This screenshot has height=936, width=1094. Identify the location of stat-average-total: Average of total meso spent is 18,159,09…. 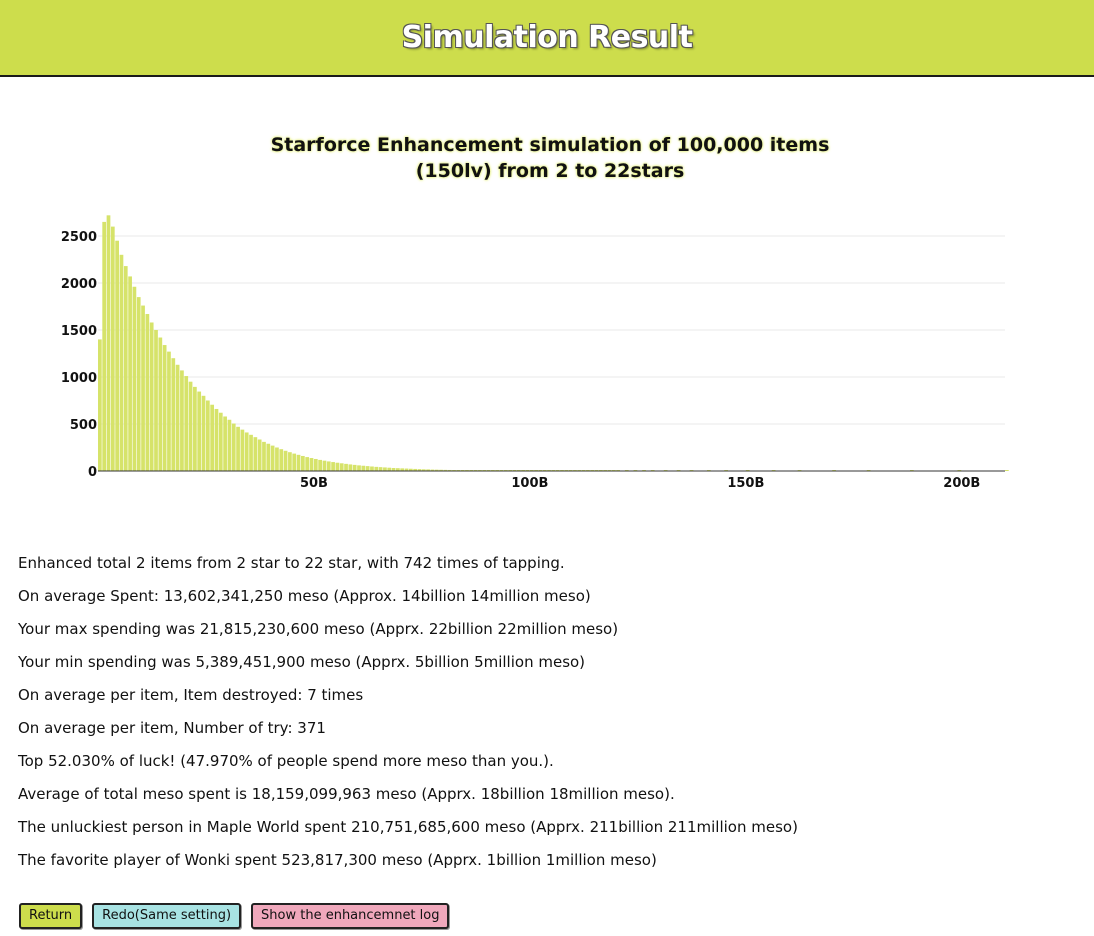
(346, 794).